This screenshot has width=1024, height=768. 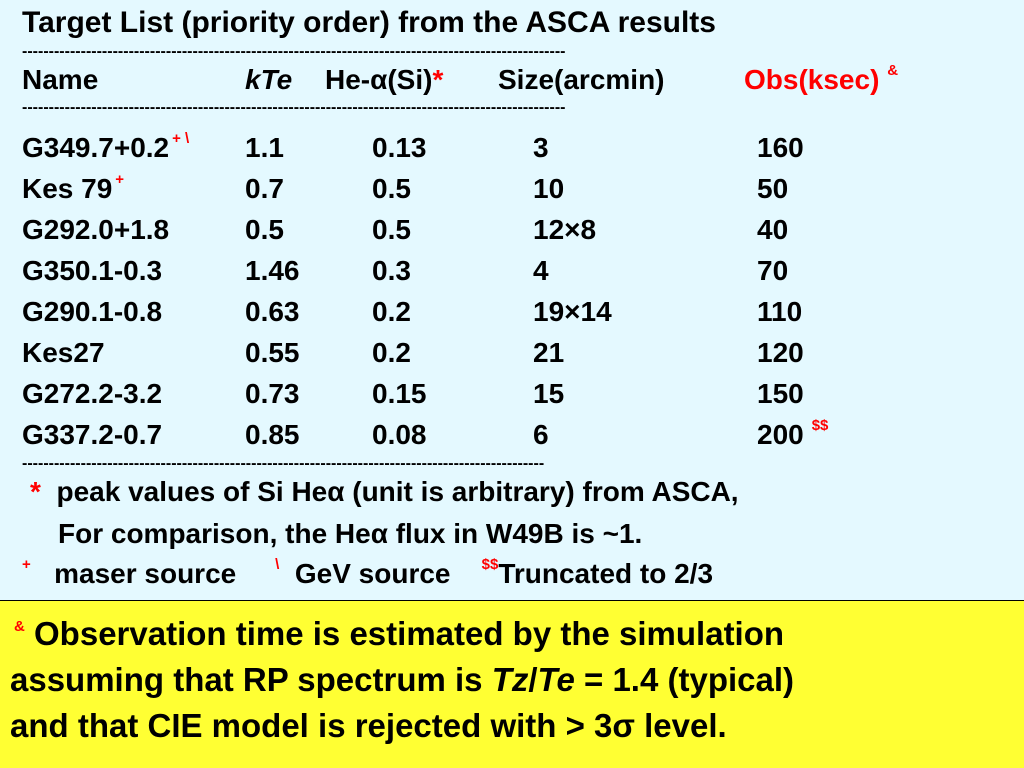 What do you see at coordinates (264, 188) in the screenshot?
I see `kte-value: 0.7` at bounding box center [264, 188].